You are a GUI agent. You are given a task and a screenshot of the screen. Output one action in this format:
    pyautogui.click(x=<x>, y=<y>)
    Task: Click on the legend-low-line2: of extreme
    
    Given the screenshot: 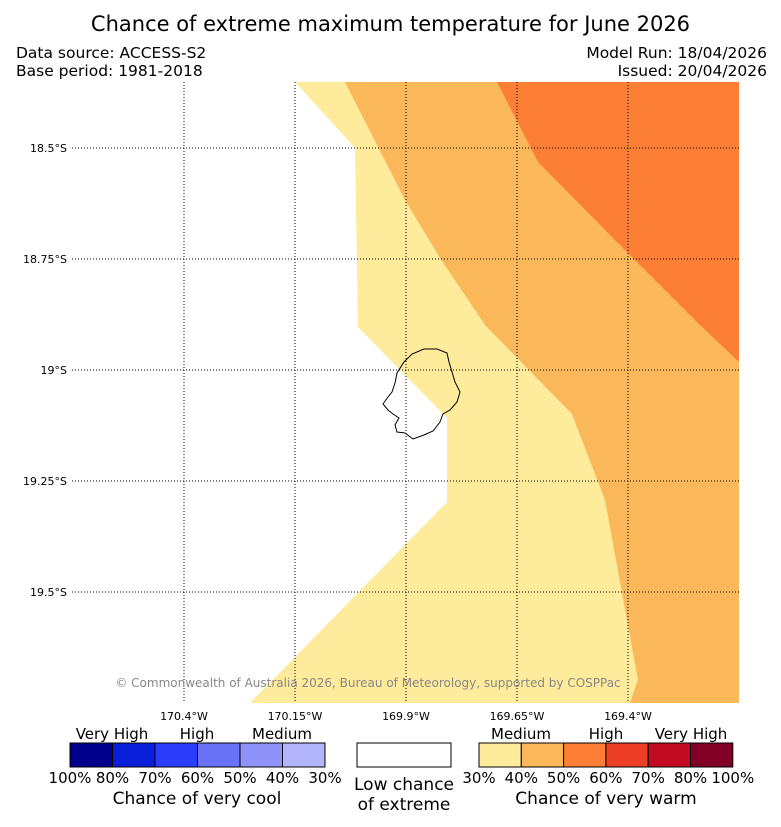 What is the action you would take?
    pyautogui.click(x=404, y=805)
    